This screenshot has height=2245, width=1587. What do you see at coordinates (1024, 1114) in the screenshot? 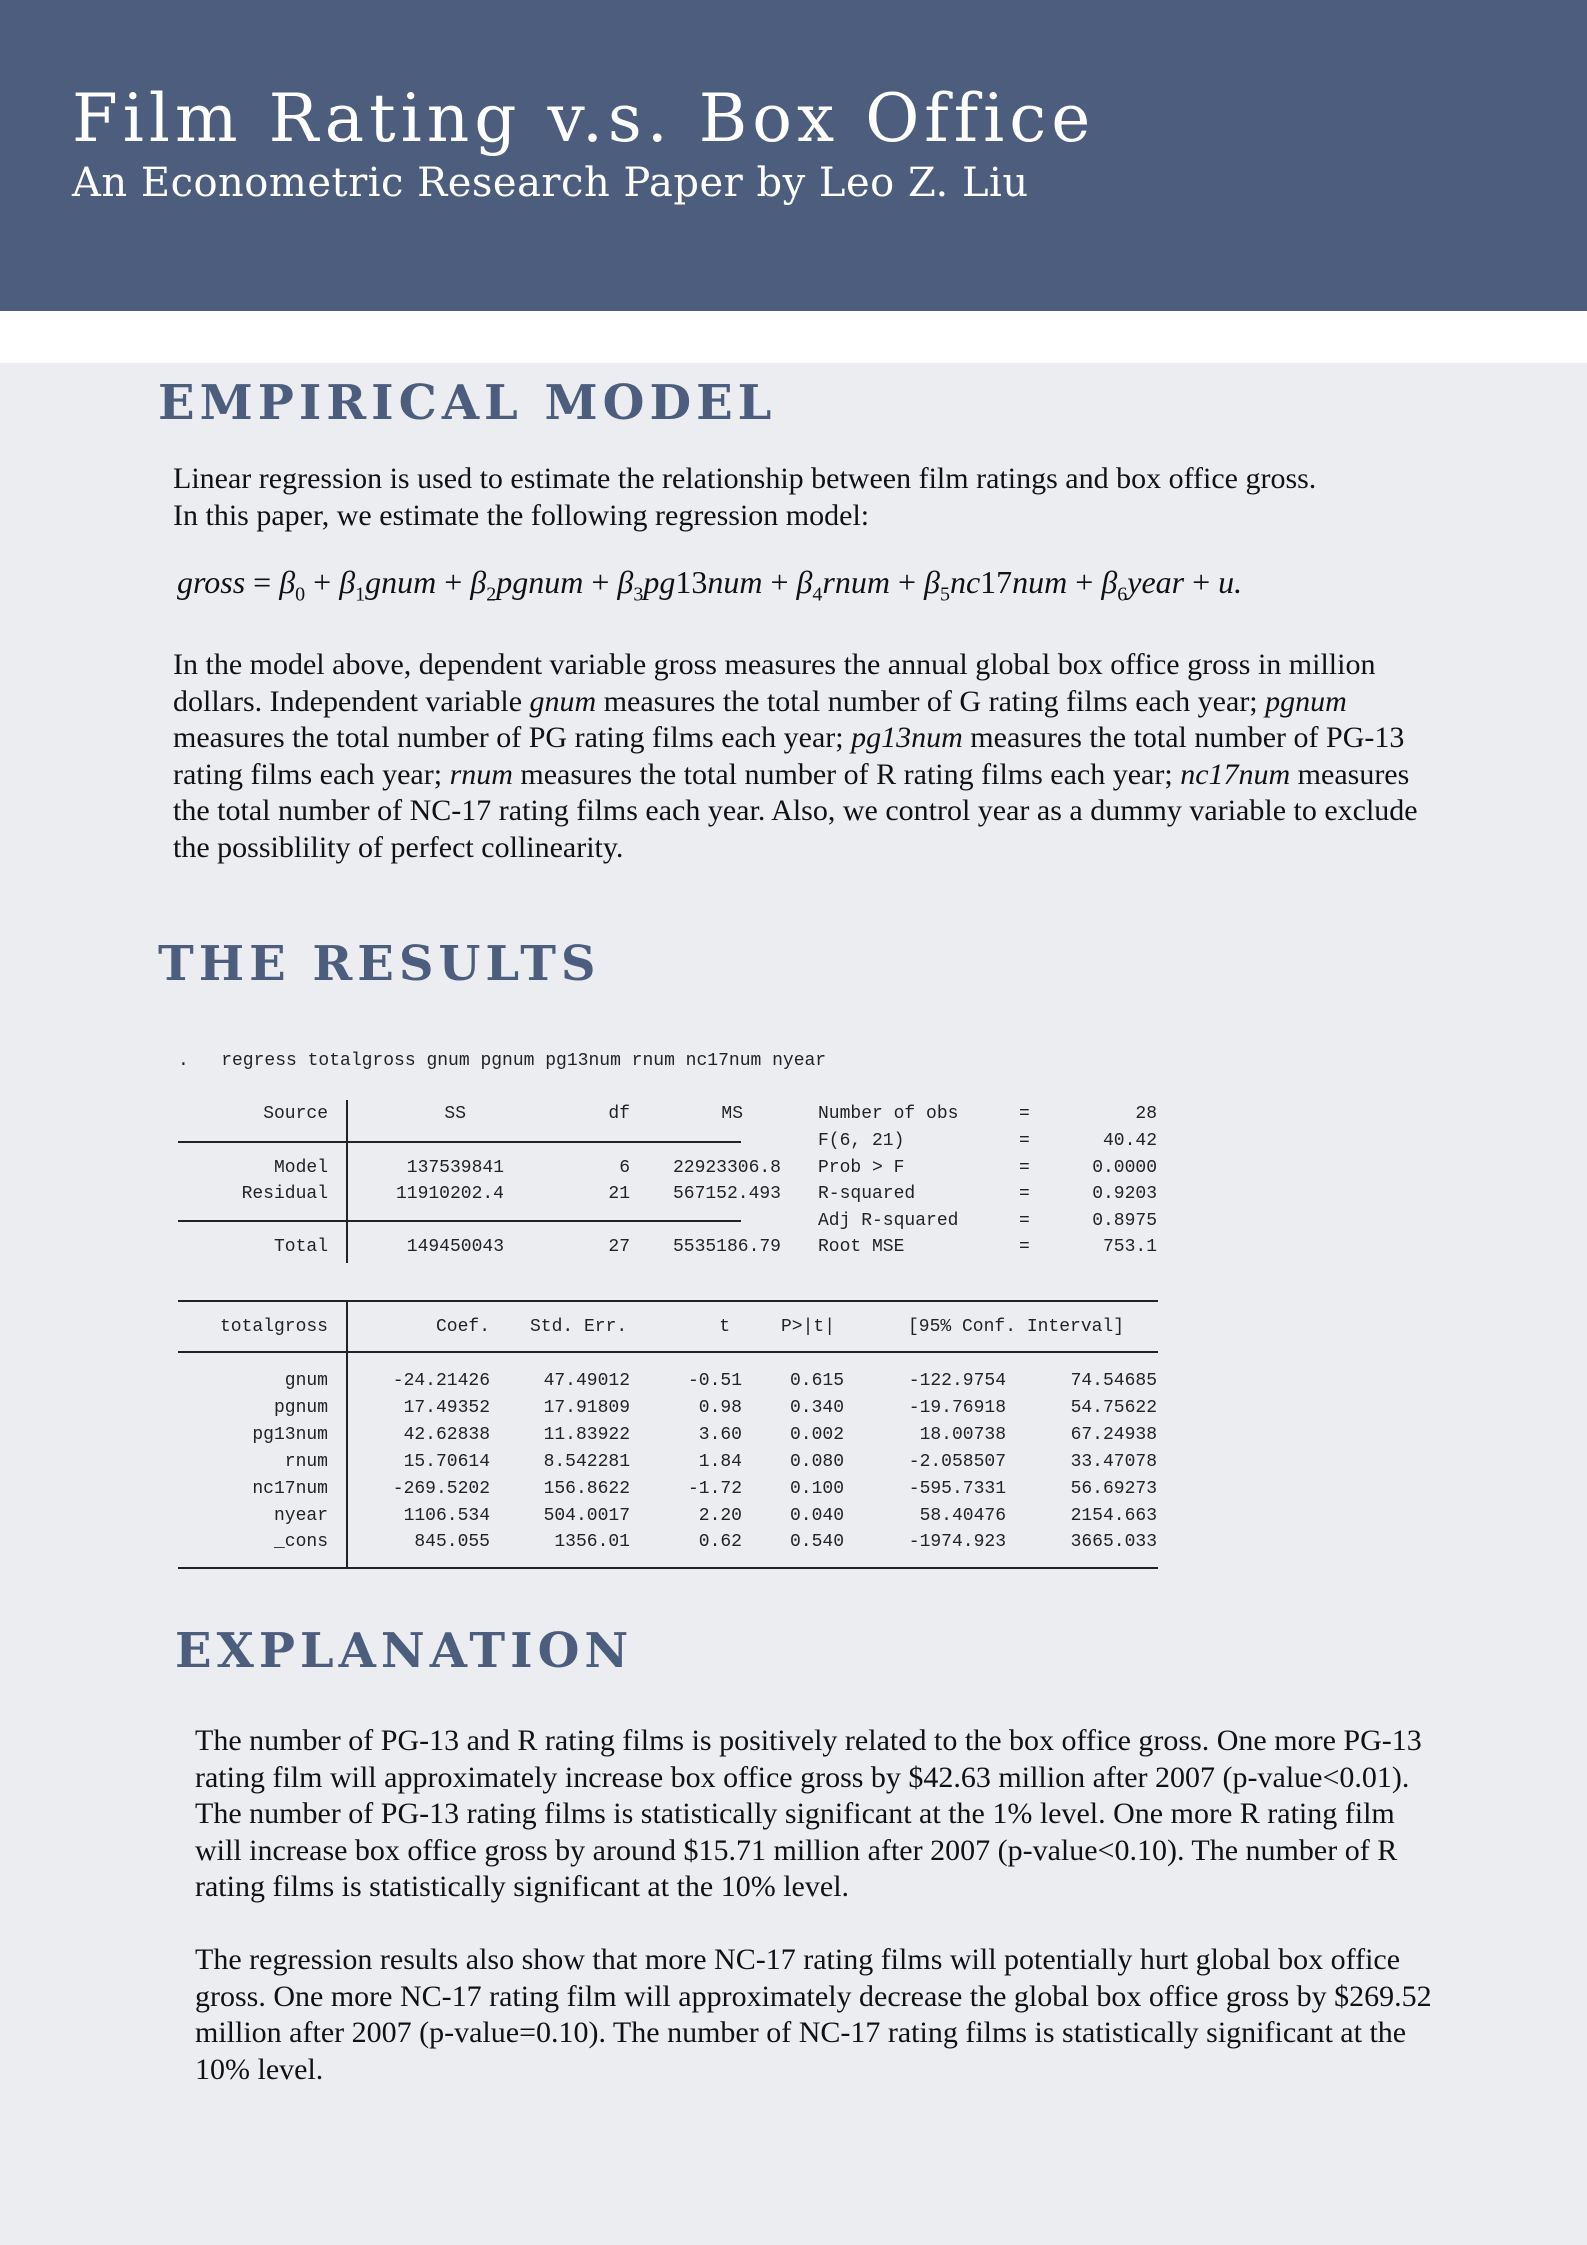
I see `stat-eq-nobs: =` at bounding box center [1024, 1114].